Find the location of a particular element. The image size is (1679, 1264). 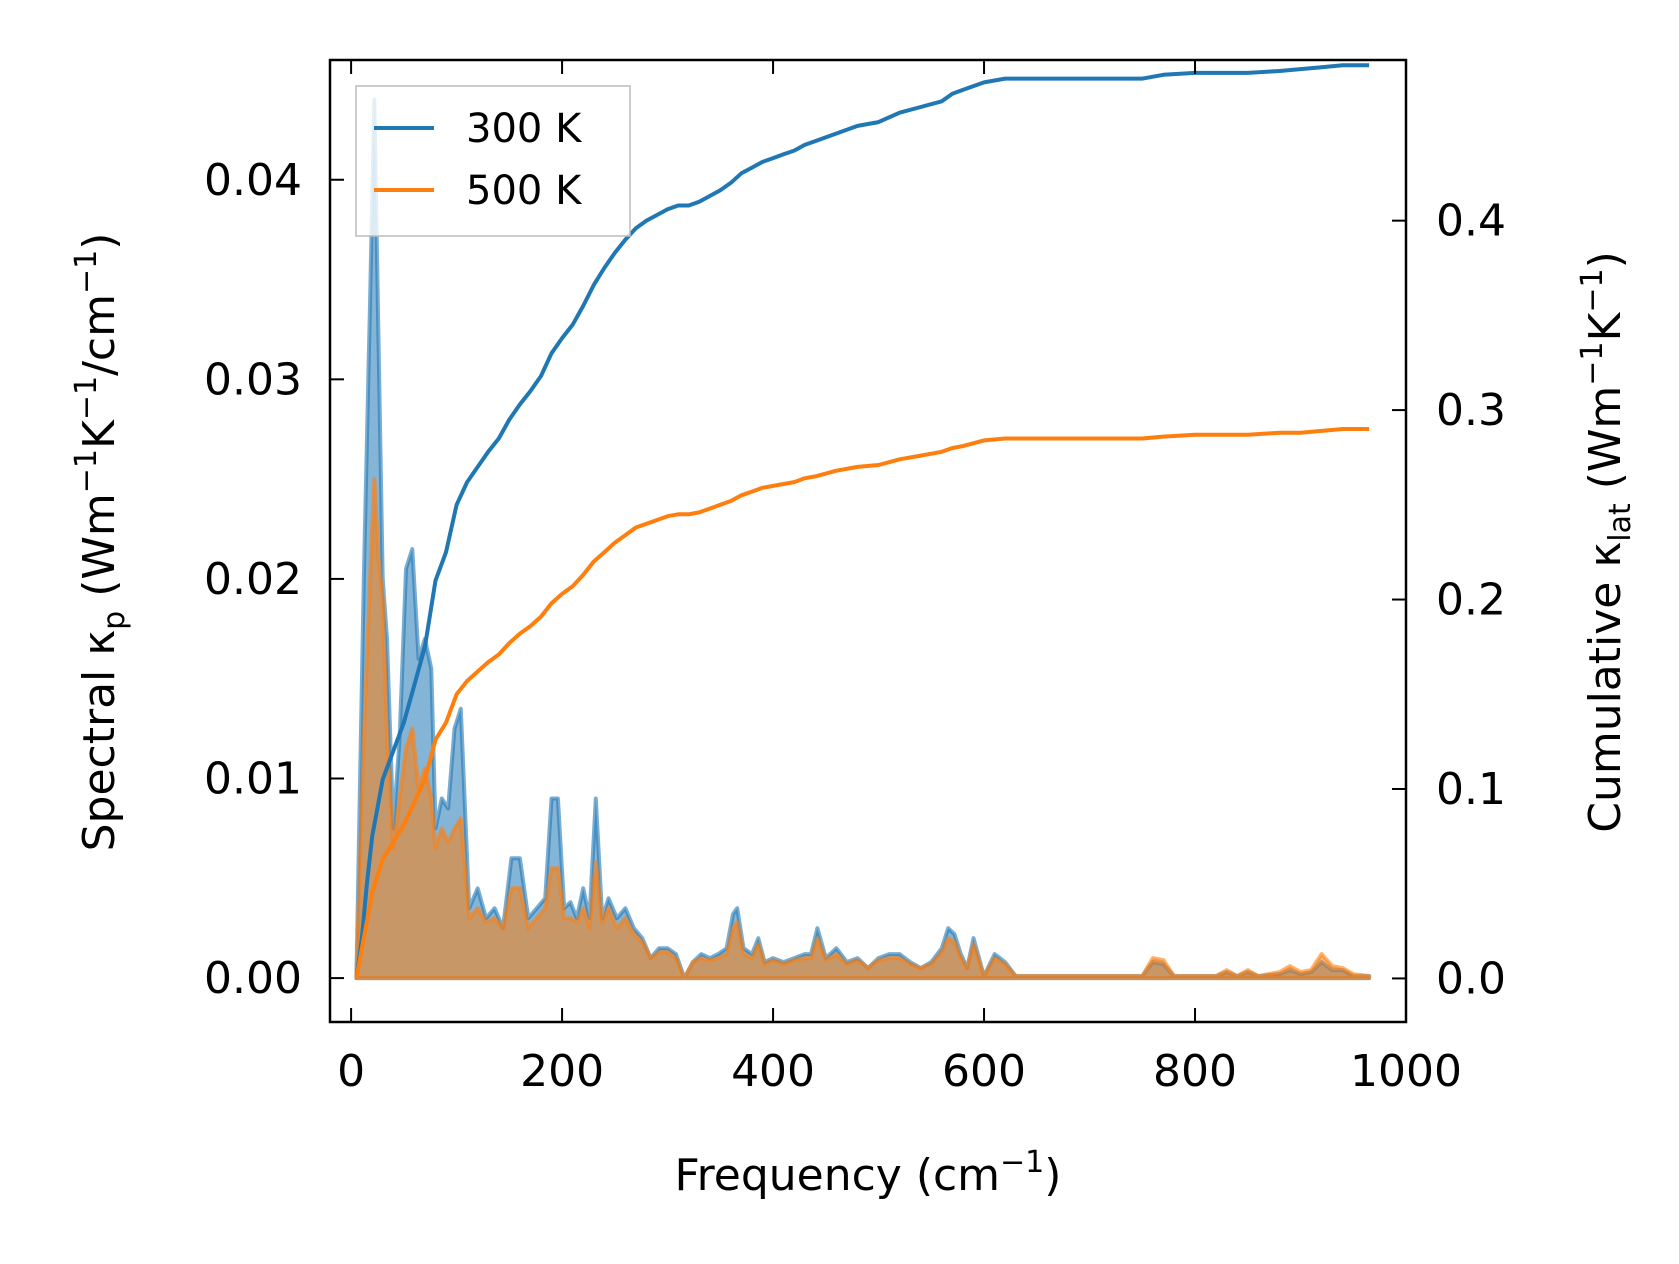

y-right-tick-label: 0.0 is located at coordinates (1471, 978).